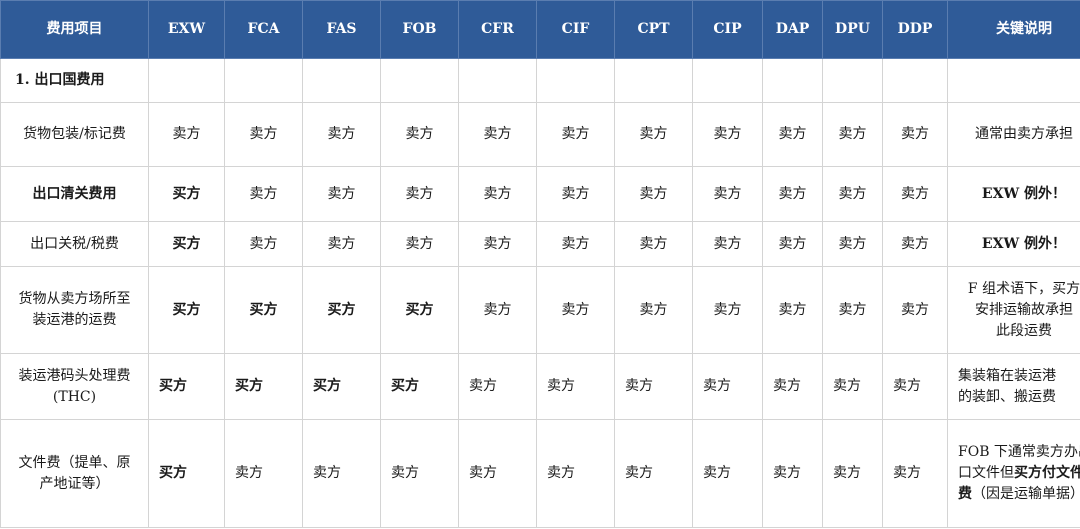 This screenshot has height=529, width=1080. I want to click on row-note-line: 此段运费, so click(1024, 330).